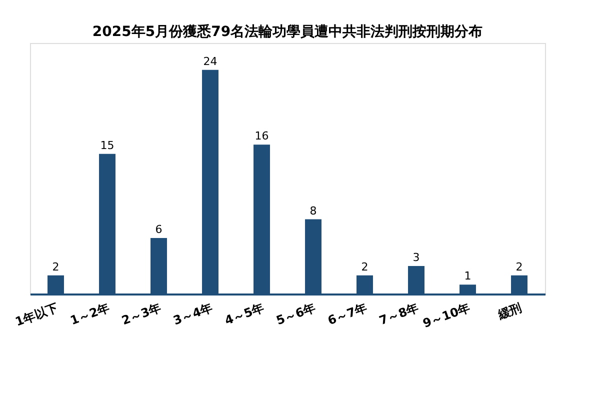 The width and height of the screenshot is (600, 400). I want to click on x-tick-label: 5～6年, so click(296, 314).